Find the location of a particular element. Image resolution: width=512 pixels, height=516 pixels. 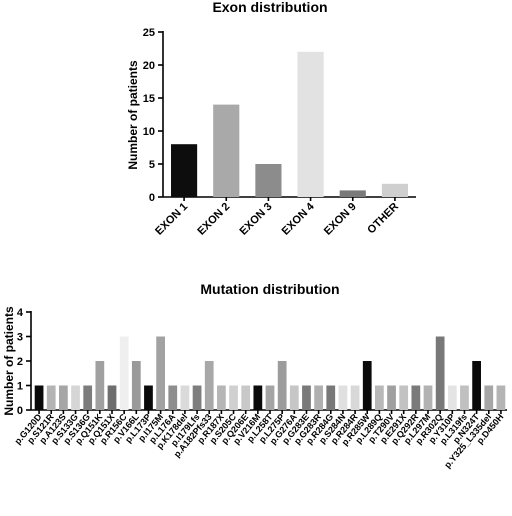

exon-chart-title: Exon distribution is located at coordinates (269, 7).